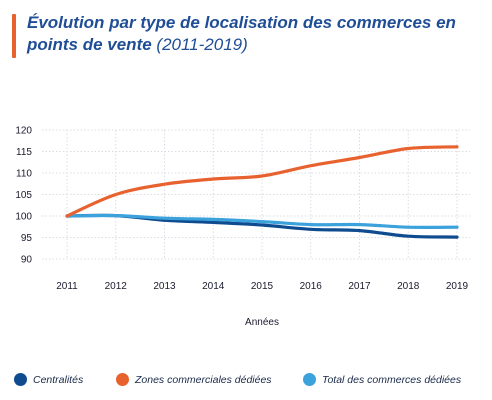 This screenshot has width=492, height=400. What do you see at coordinates (164, 286) in the screenshot?
I see `x-tick-label: 2013` at bounding box center [164, 286].